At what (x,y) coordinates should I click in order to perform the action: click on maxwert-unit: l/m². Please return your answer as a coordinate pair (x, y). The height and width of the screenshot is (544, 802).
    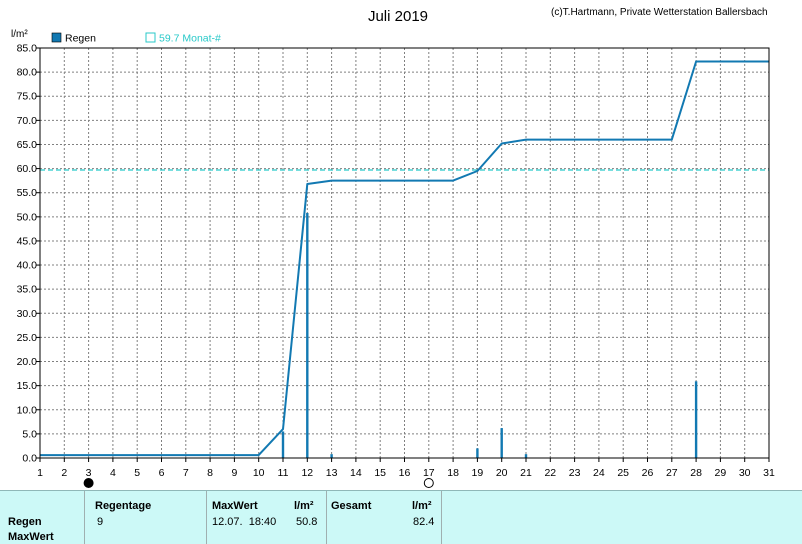
    Looking at the image, I should click on (304, 506).